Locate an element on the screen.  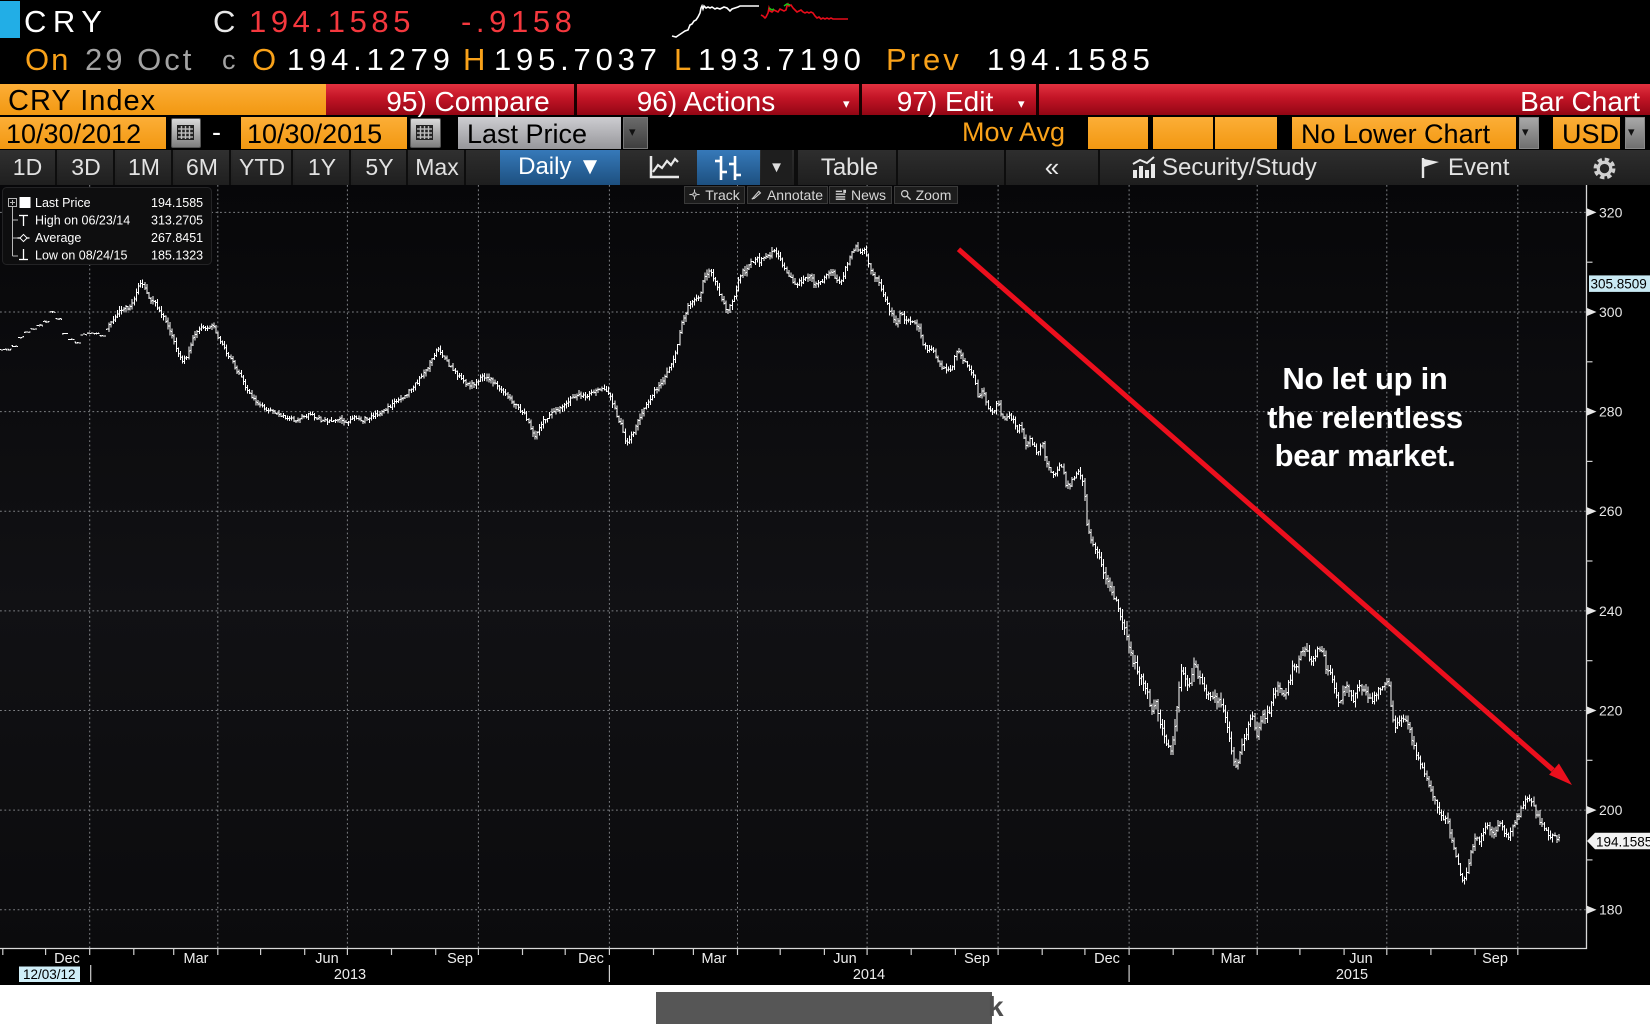
svg-text: 2013 is located at coordinates (350, 975).